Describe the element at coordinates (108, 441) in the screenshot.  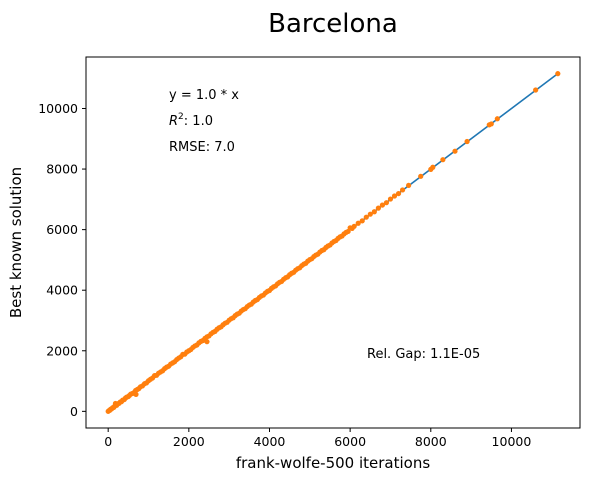
I see `x-tick-label: 0` at that location.